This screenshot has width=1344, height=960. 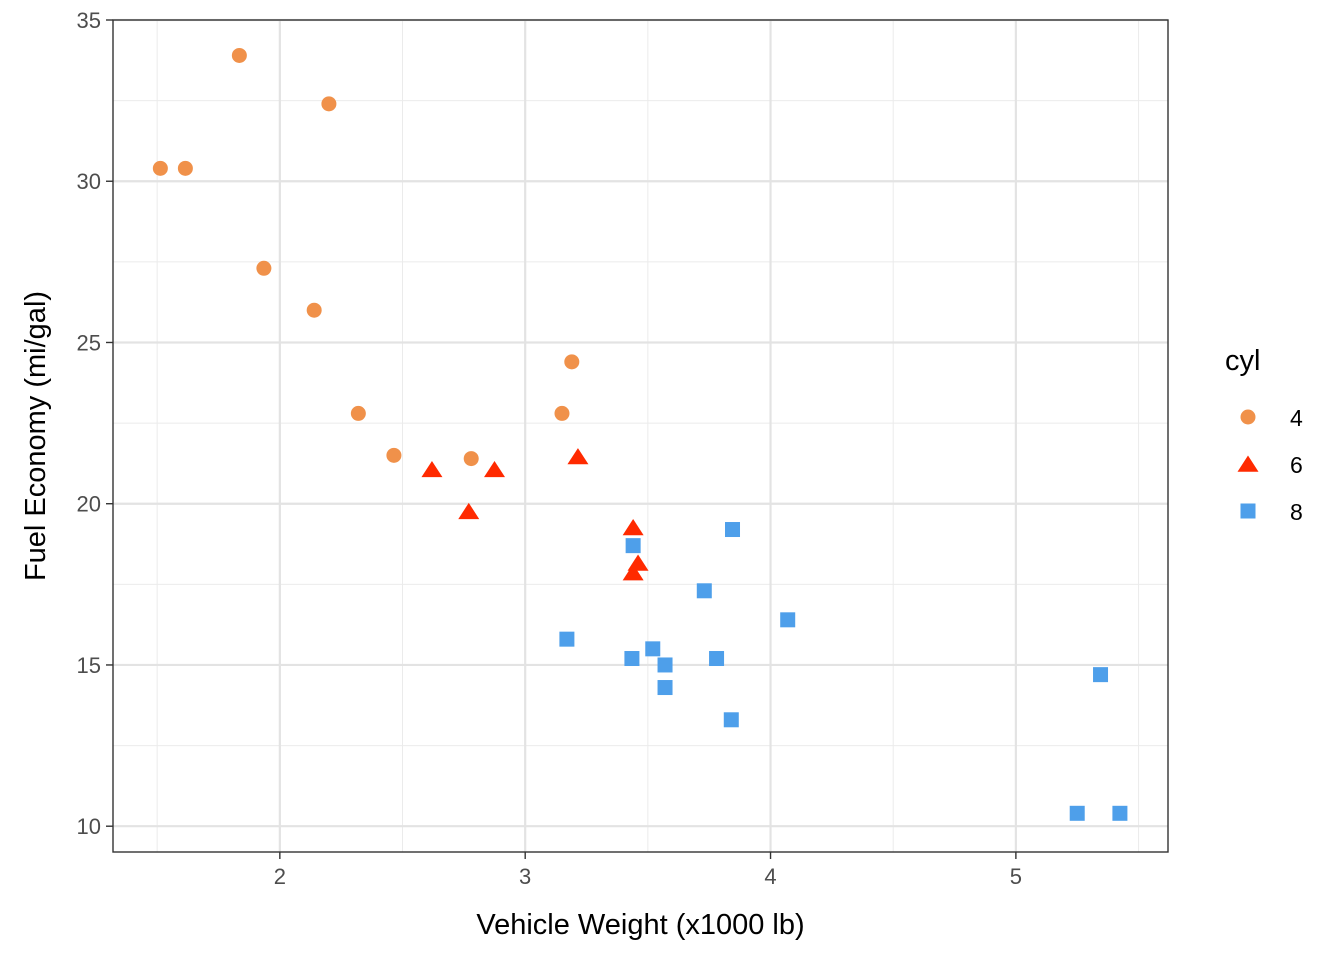 What do you see at coordinates (770, 876) in the screenshot?
I see `x-tick-label: 4` at bounding box center [770, 876].